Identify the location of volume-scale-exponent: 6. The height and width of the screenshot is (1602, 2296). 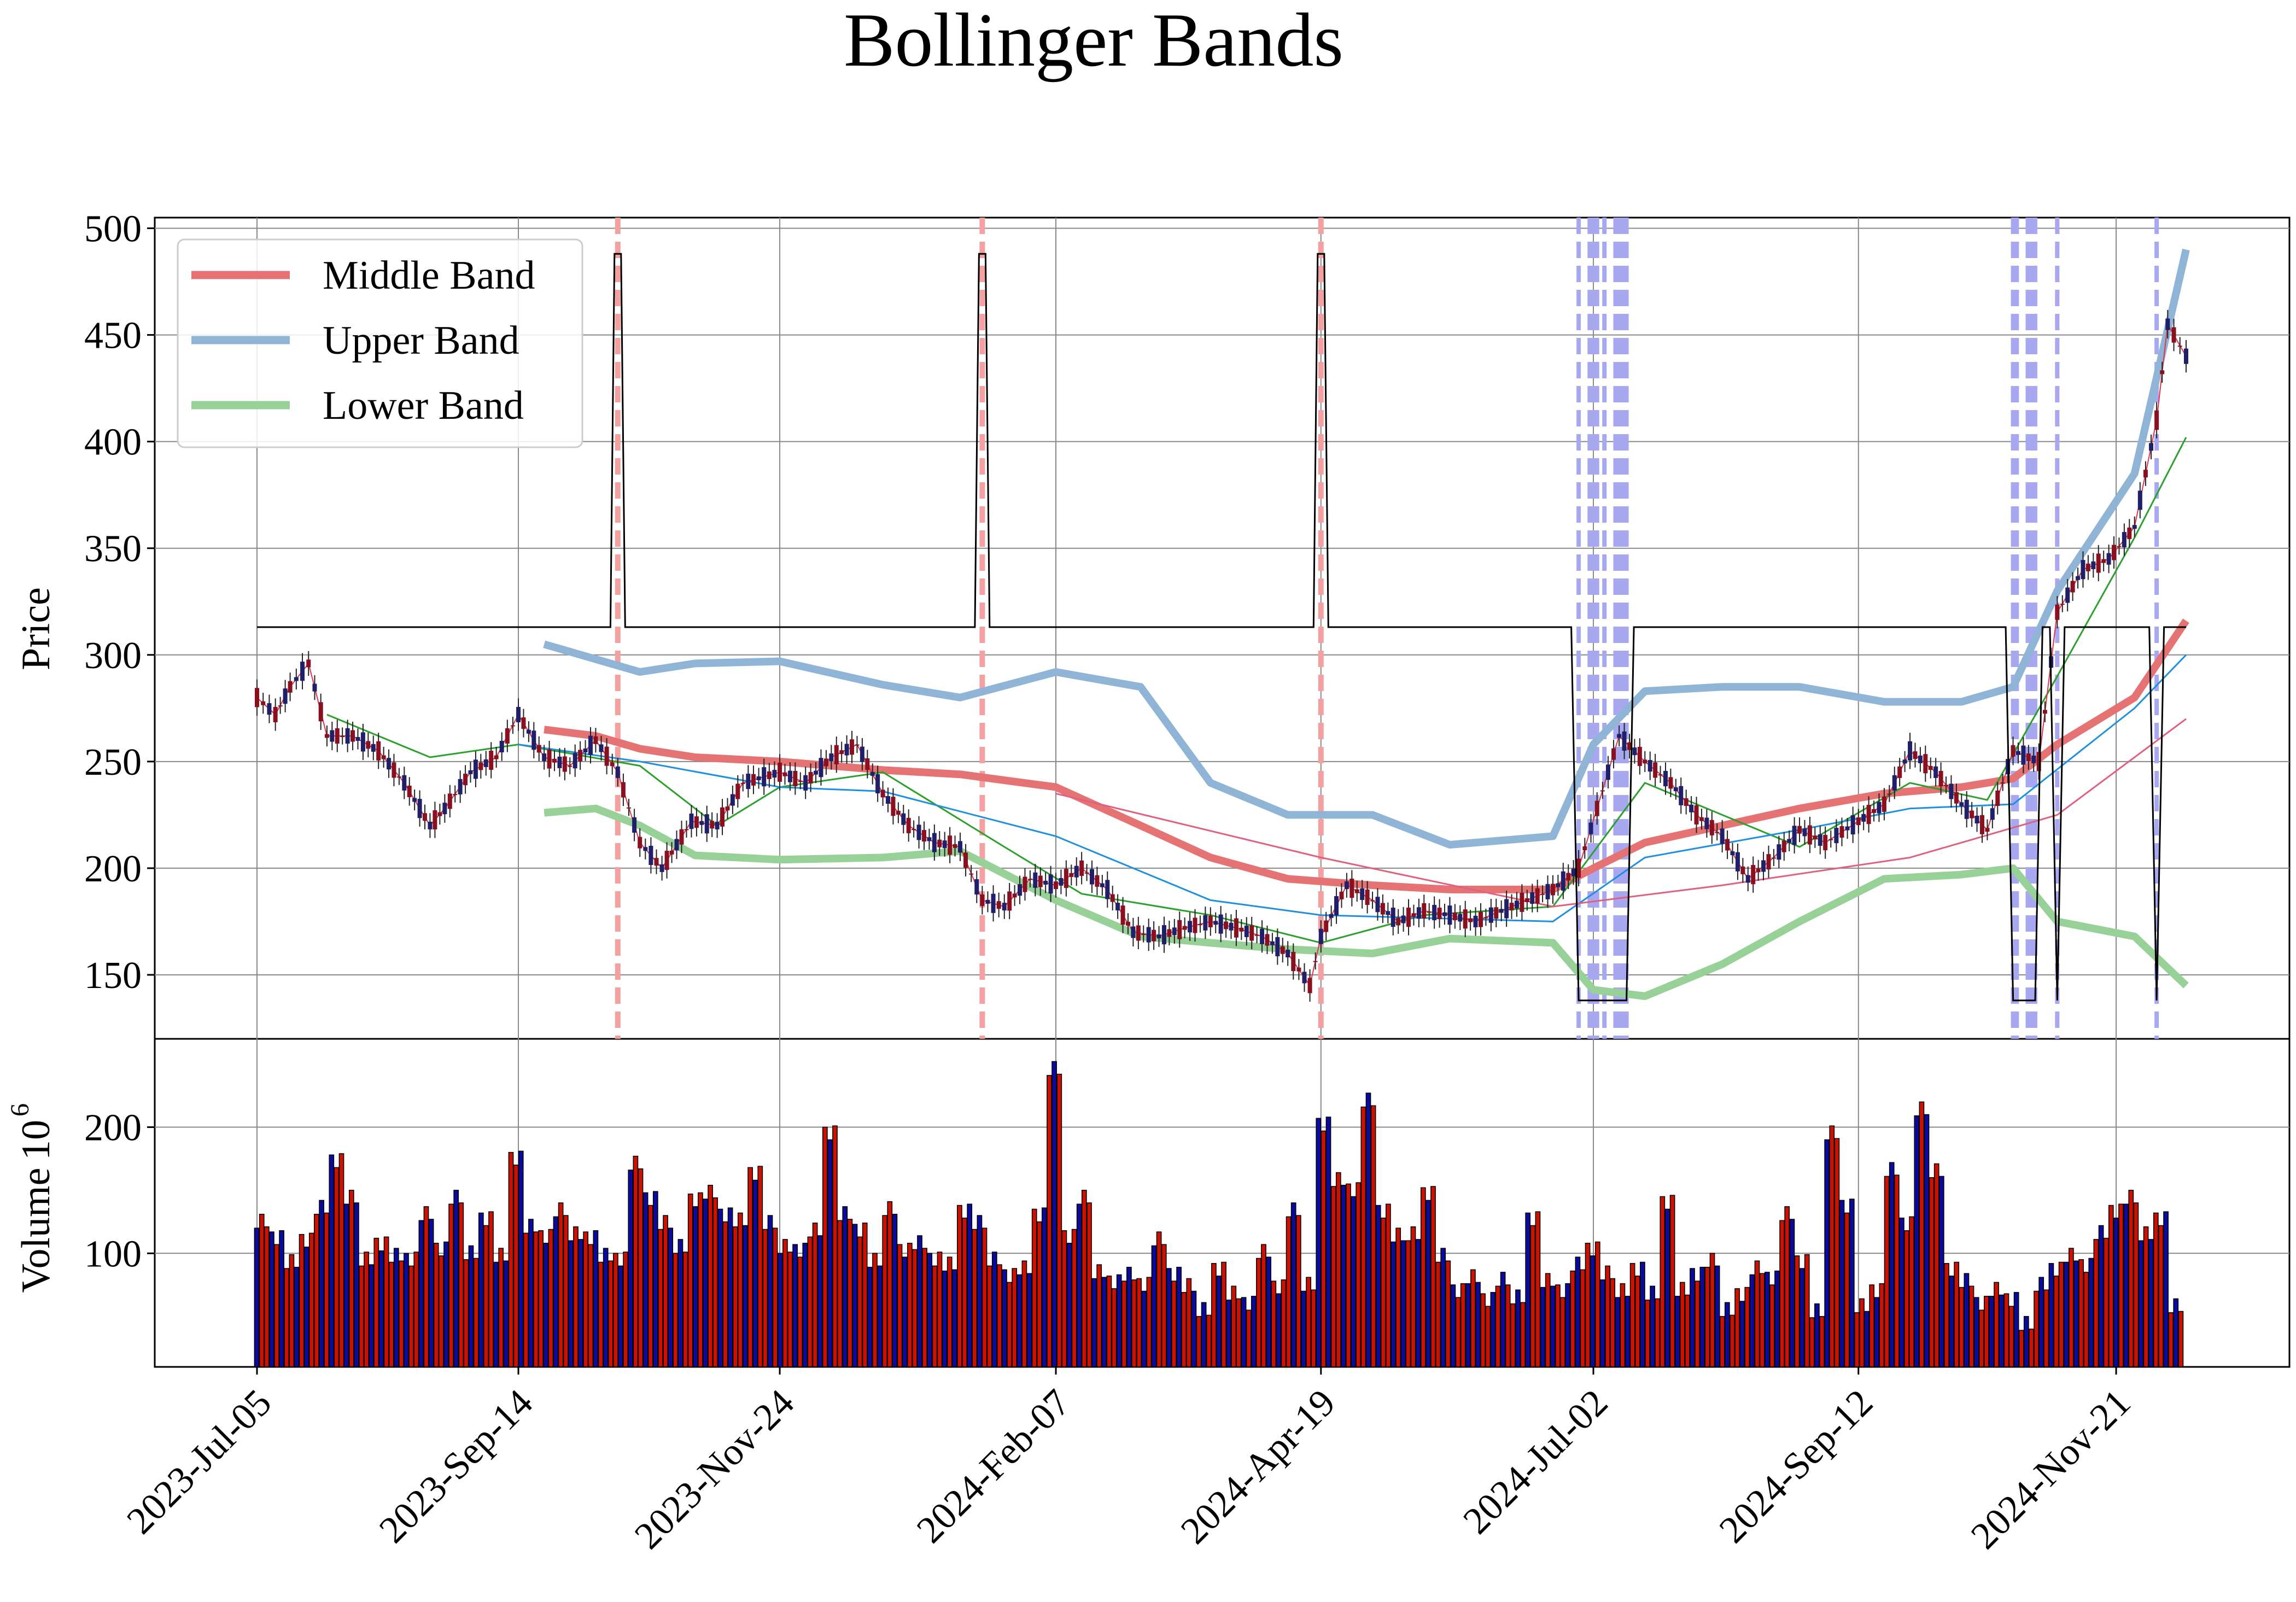
(19, 1109).